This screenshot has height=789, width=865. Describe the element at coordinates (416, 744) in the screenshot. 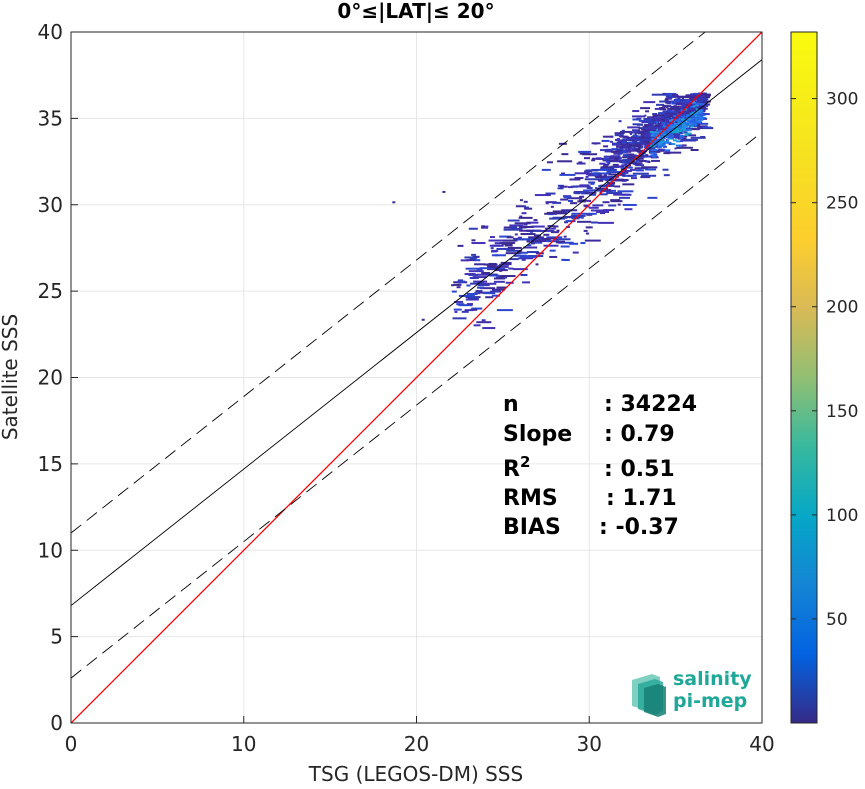

I see `x-tick-label: 20` at that location.